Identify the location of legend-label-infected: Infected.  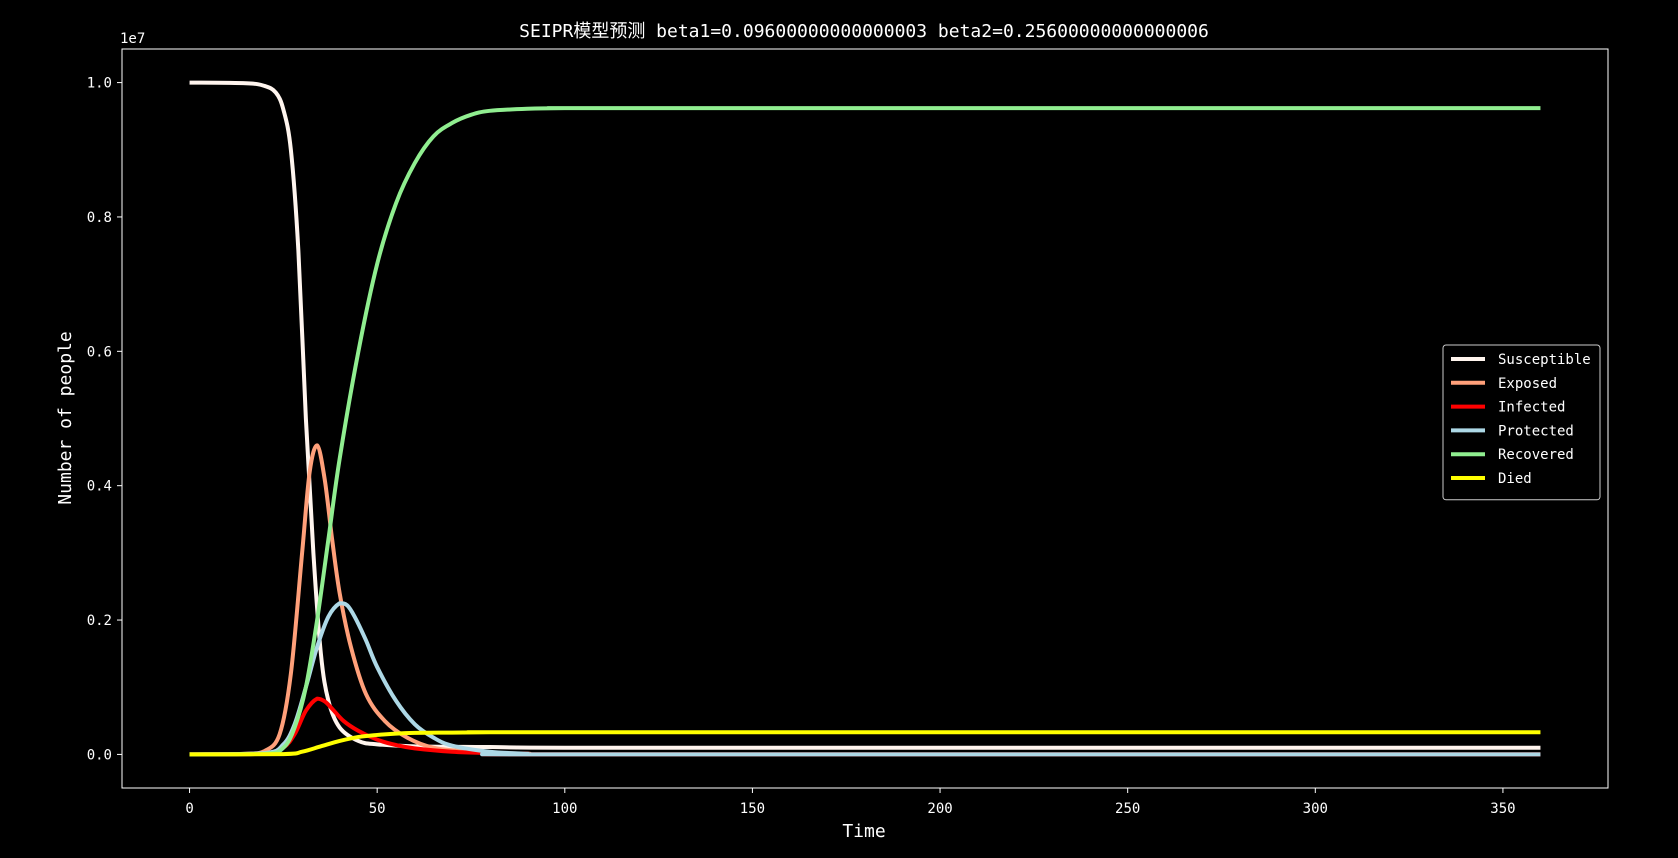
(1531, 408).